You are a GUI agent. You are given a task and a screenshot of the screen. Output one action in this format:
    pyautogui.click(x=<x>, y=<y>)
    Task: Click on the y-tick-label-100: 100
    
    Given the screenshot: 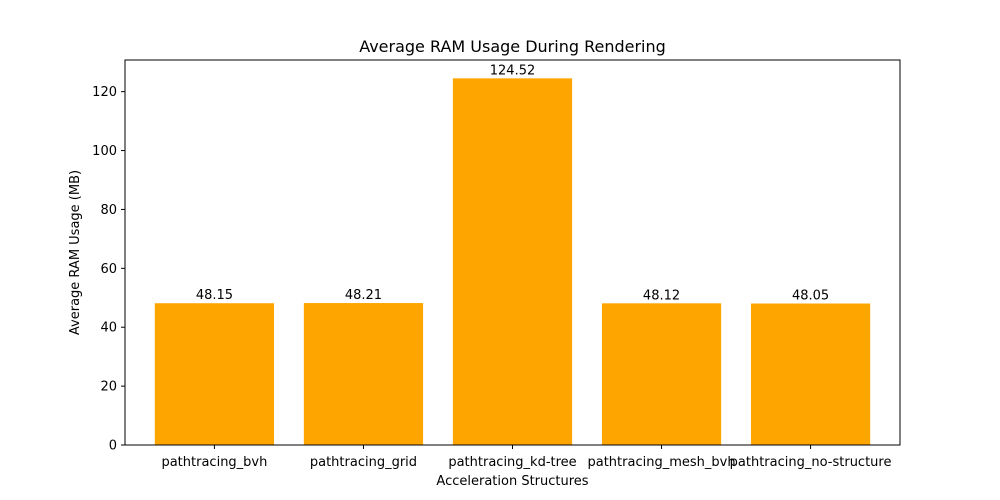 What is the action you would take?
    pyautogui.click(x=104, y=151)
    